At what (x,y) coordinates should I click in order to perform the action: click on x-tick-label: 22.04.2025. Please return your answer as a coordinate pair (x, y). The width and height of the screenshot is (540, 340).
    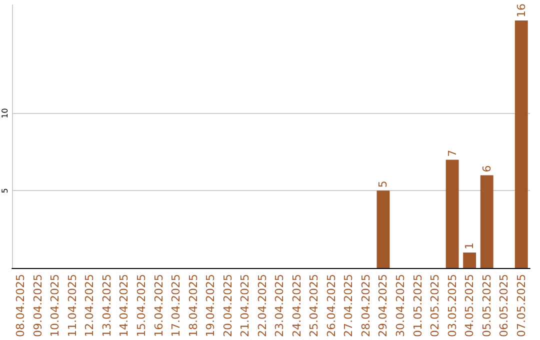
    Looking at the image, I should click on (262, 306).